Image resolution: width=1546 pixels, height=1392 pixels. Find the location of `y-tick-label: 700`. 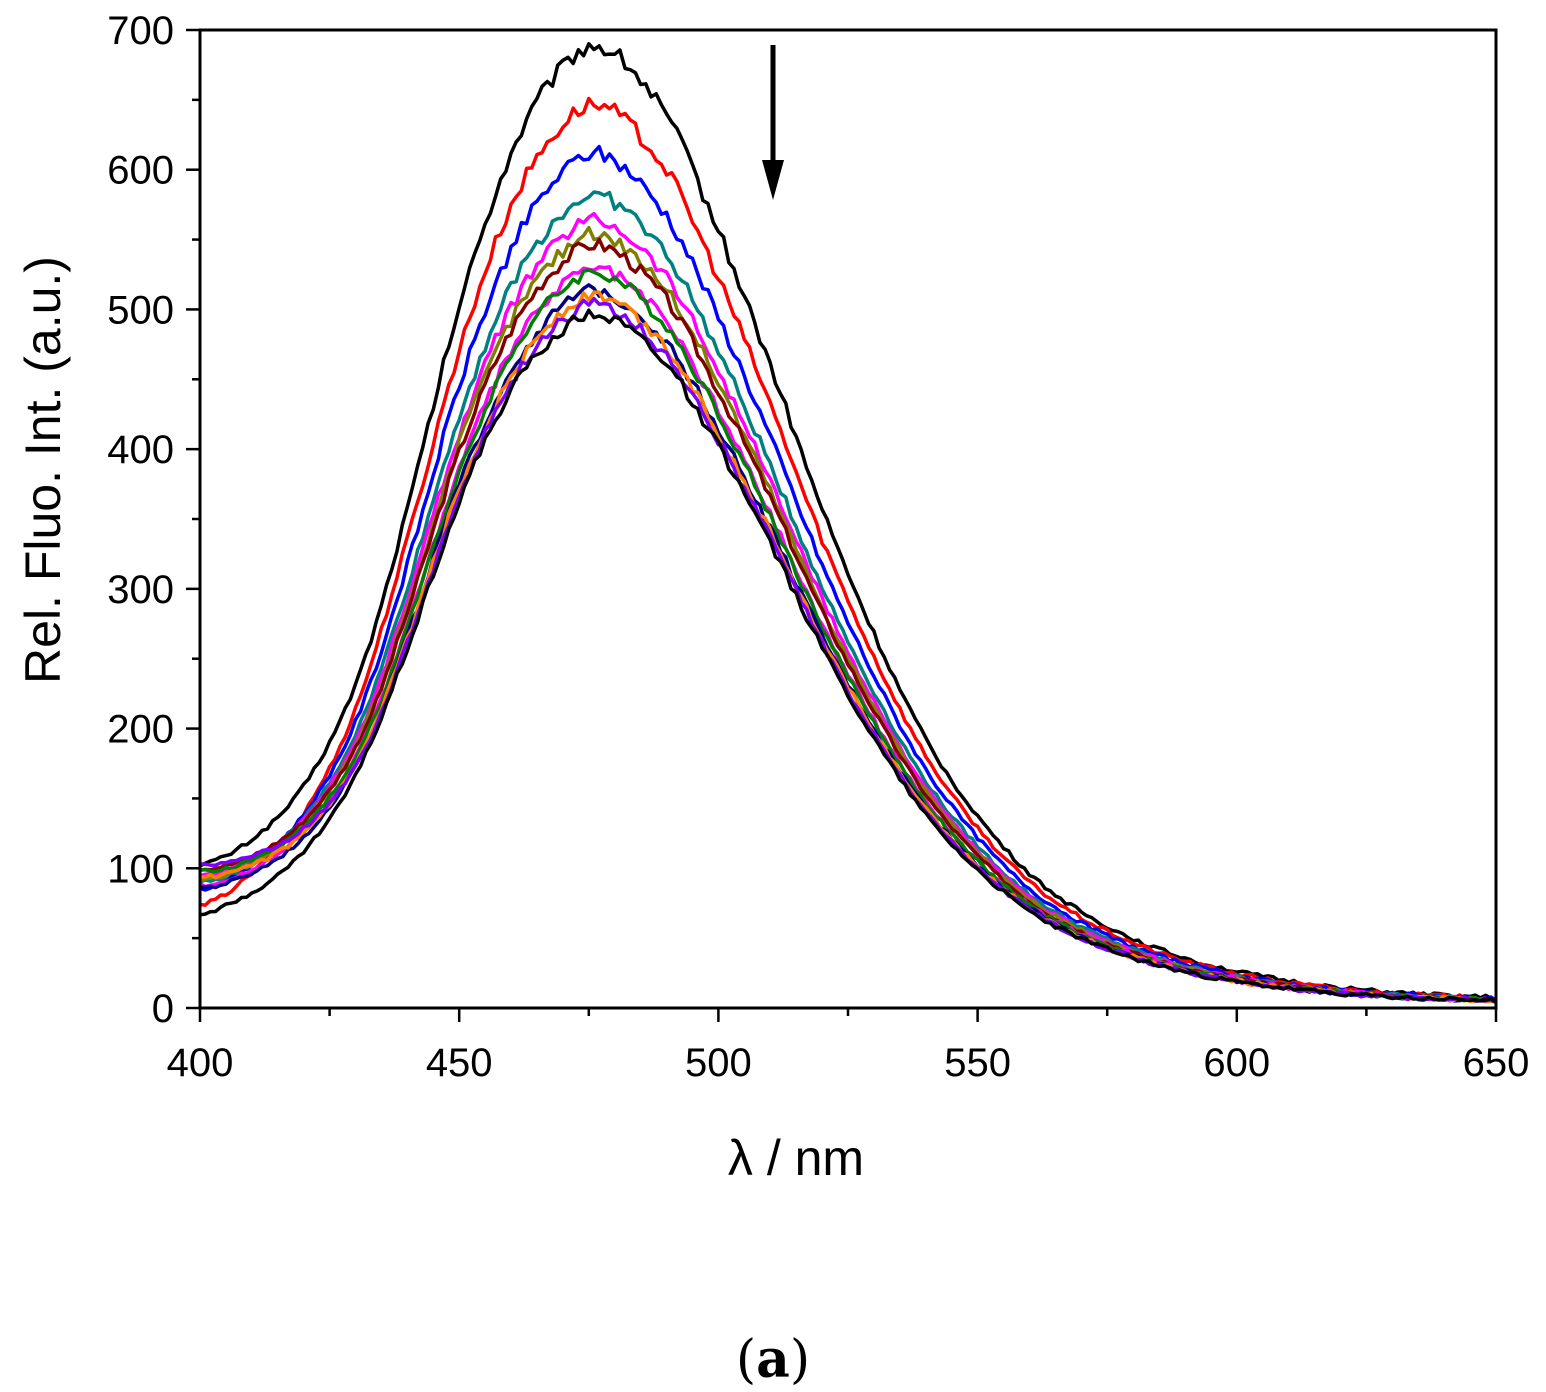

y-tick-label: 700 is located at coordinates (140, 31).